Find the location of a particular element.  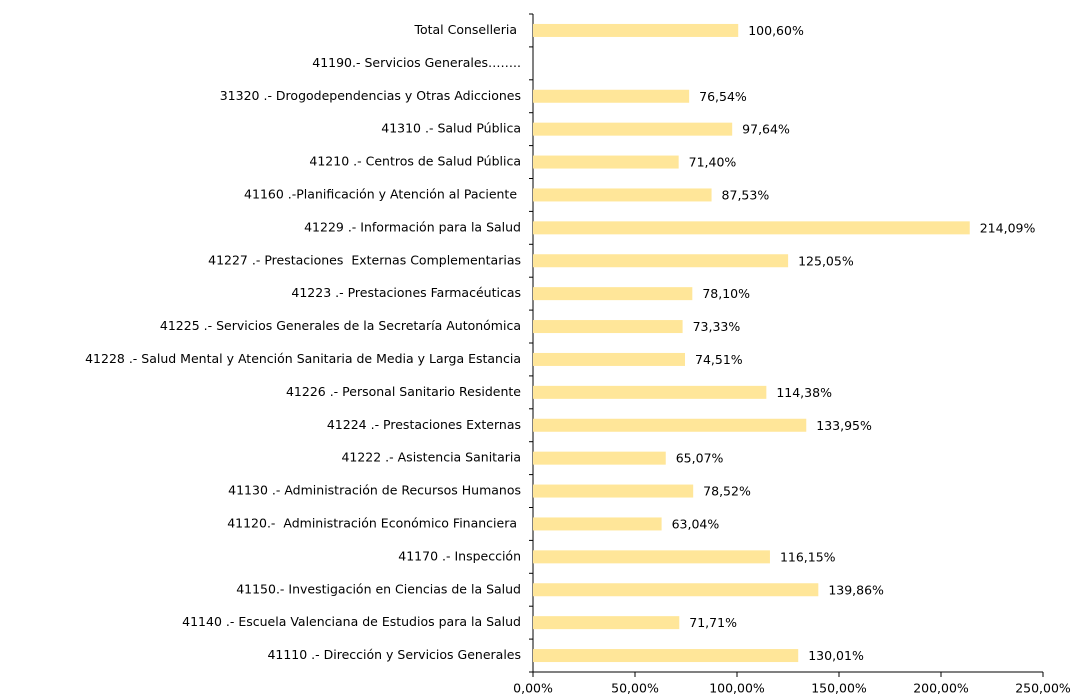

x-tick-label: 50,00% is located at coordinates (635, 688).